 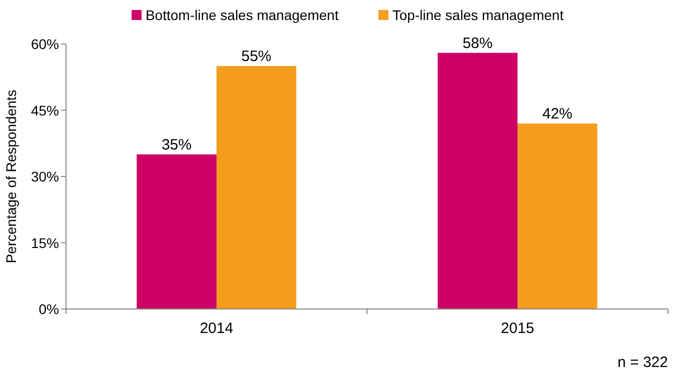 What do you see at coordinates (177, 145) in the screenshot?
I see `data-label: 35%` at bounding box center [177, 145].